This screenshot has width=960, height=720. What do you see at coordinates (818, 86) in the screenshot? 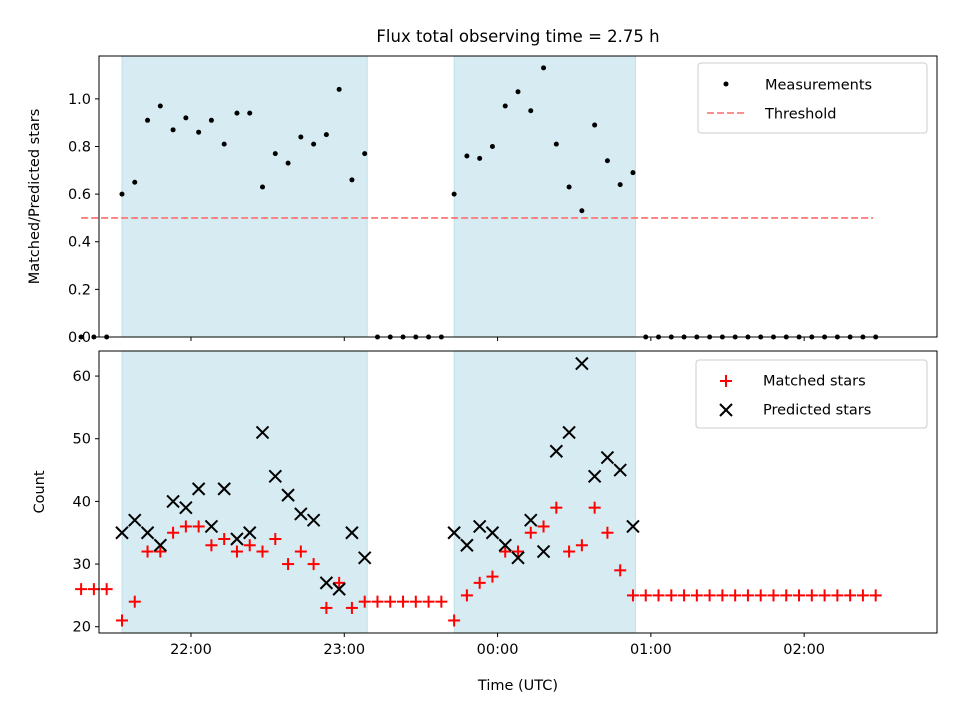
I see `legend-measurements-label: Measurements` at bounding box center [818, 86].